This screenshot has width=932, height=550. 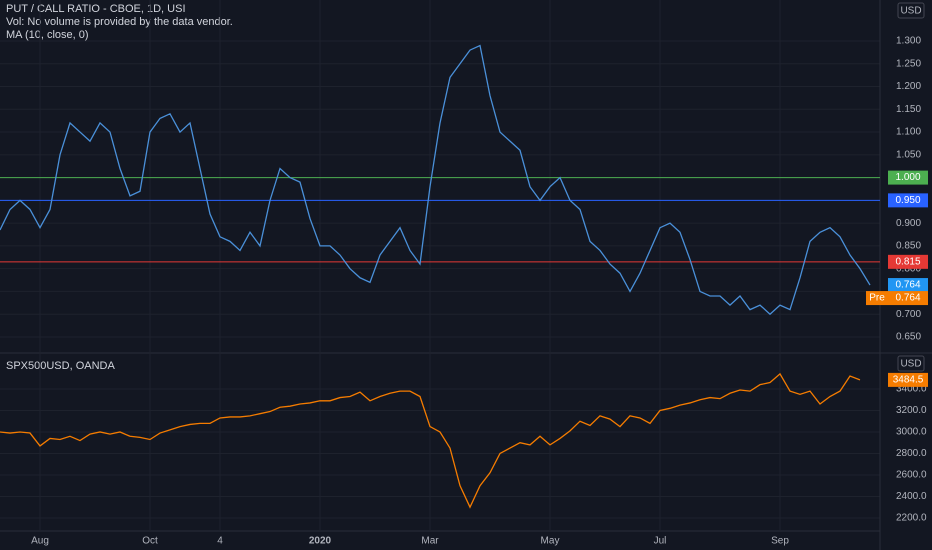 What do you see at coordinates (908, 337) in the screenshot?
I see `y-tick-label: 0.650` at bounding box center [908, 337].